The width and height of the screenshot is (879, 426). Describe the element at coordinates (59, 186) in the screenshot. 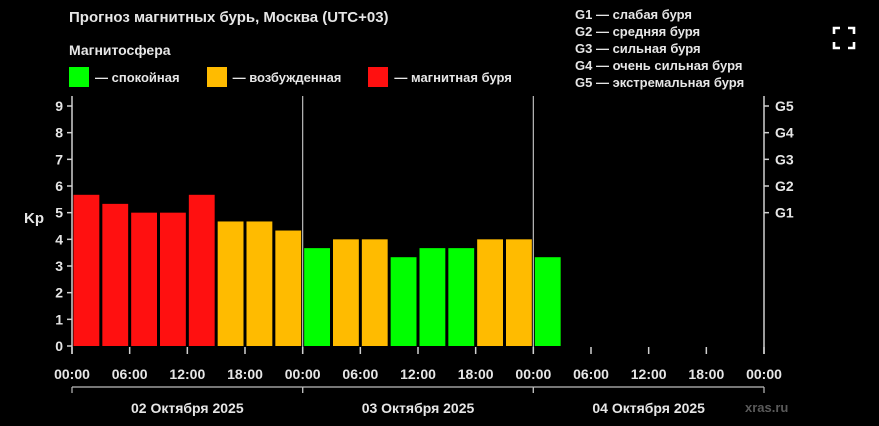

I see `y-tick-label-6: 6` at that location.